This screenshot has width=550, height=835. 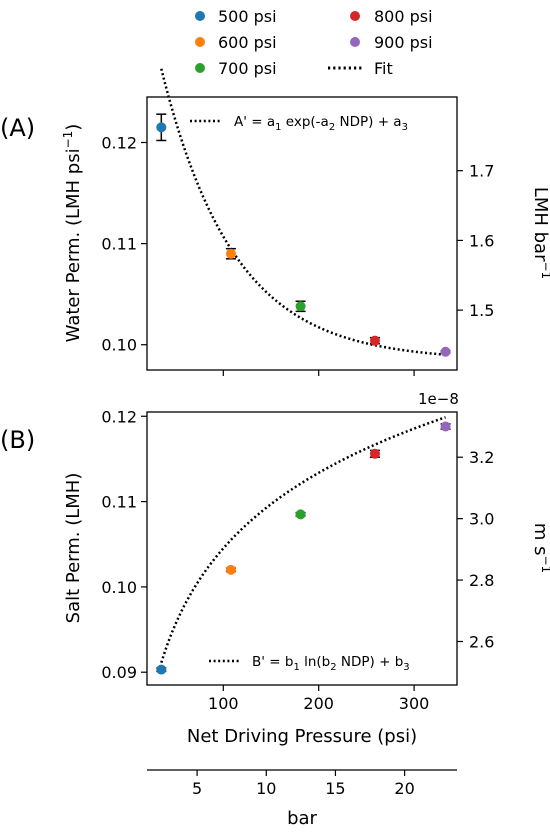 I want to click on panel-label: (B), so click(x=17, y=440).